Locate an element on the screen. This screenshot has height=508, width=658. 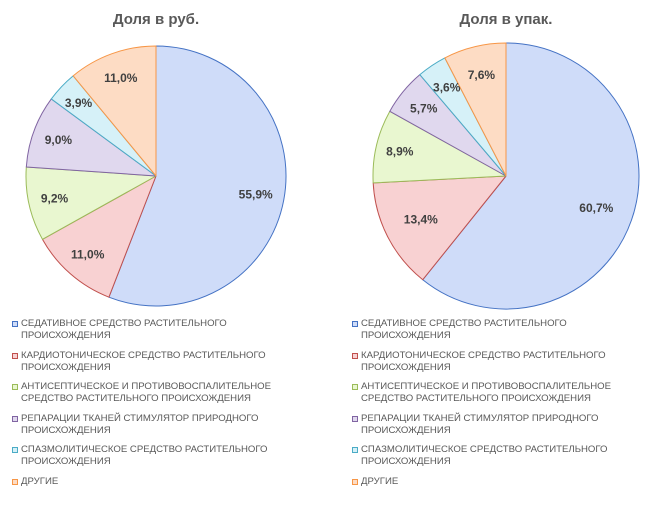
data-label-other: 7,6% is located at coordinates (482, 75).